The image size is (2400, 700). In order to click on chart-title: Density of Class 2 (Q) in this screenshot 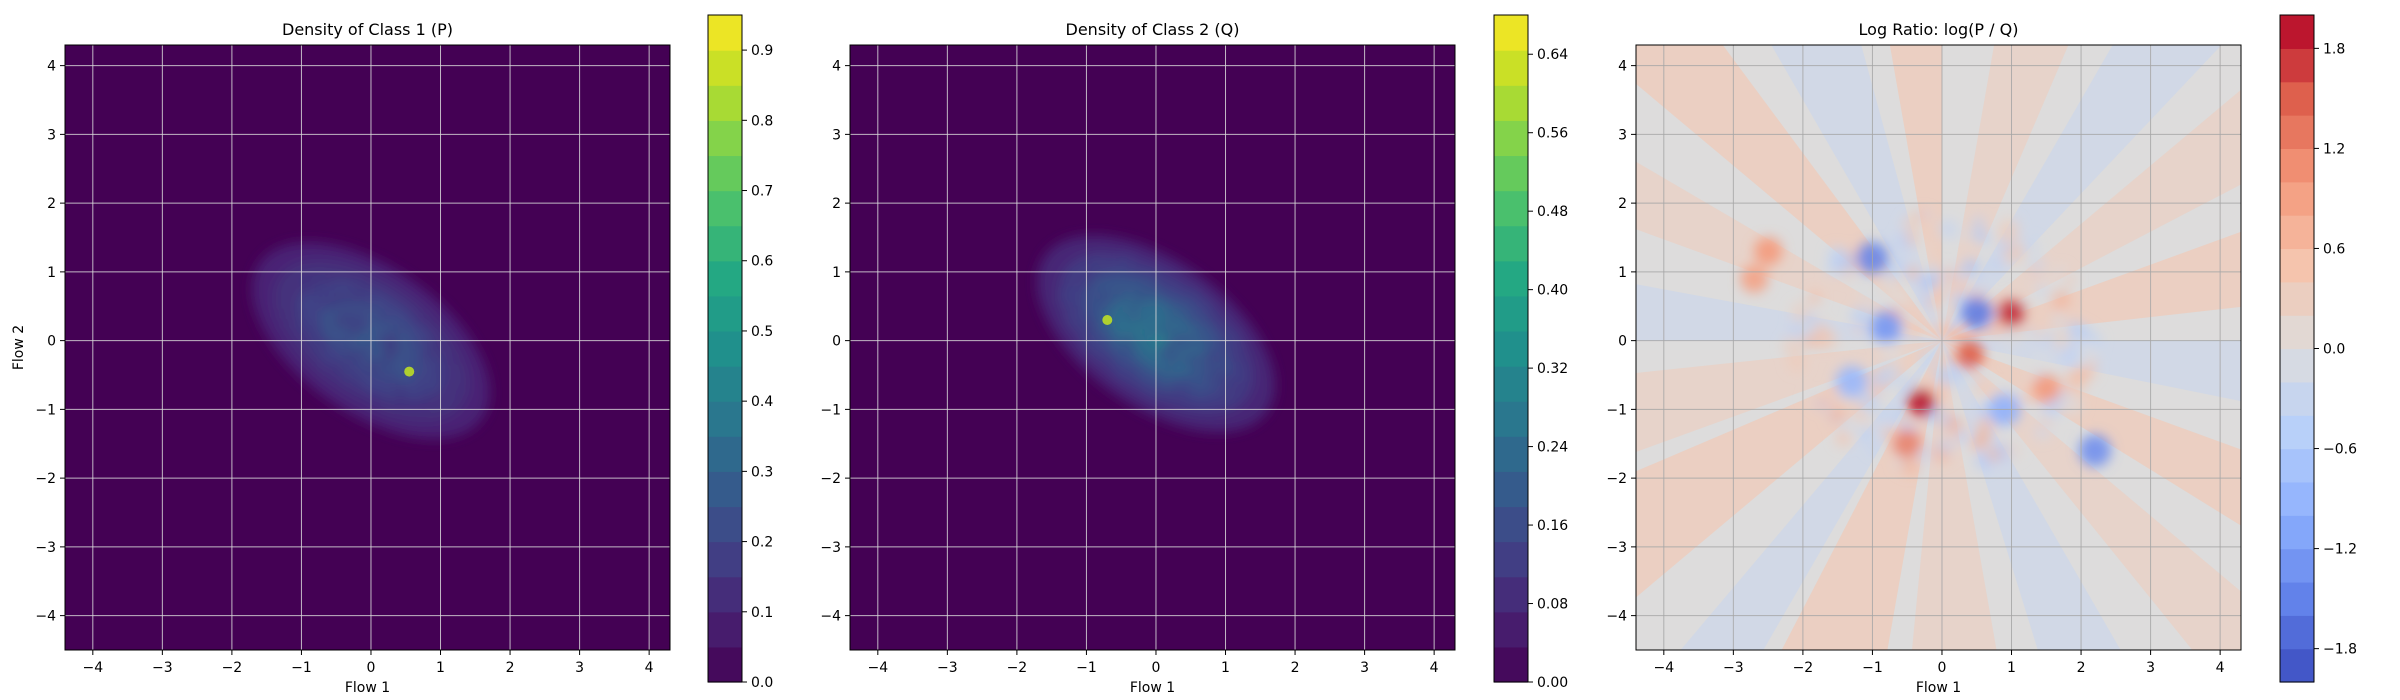, I will do `click(1153, 29)`.